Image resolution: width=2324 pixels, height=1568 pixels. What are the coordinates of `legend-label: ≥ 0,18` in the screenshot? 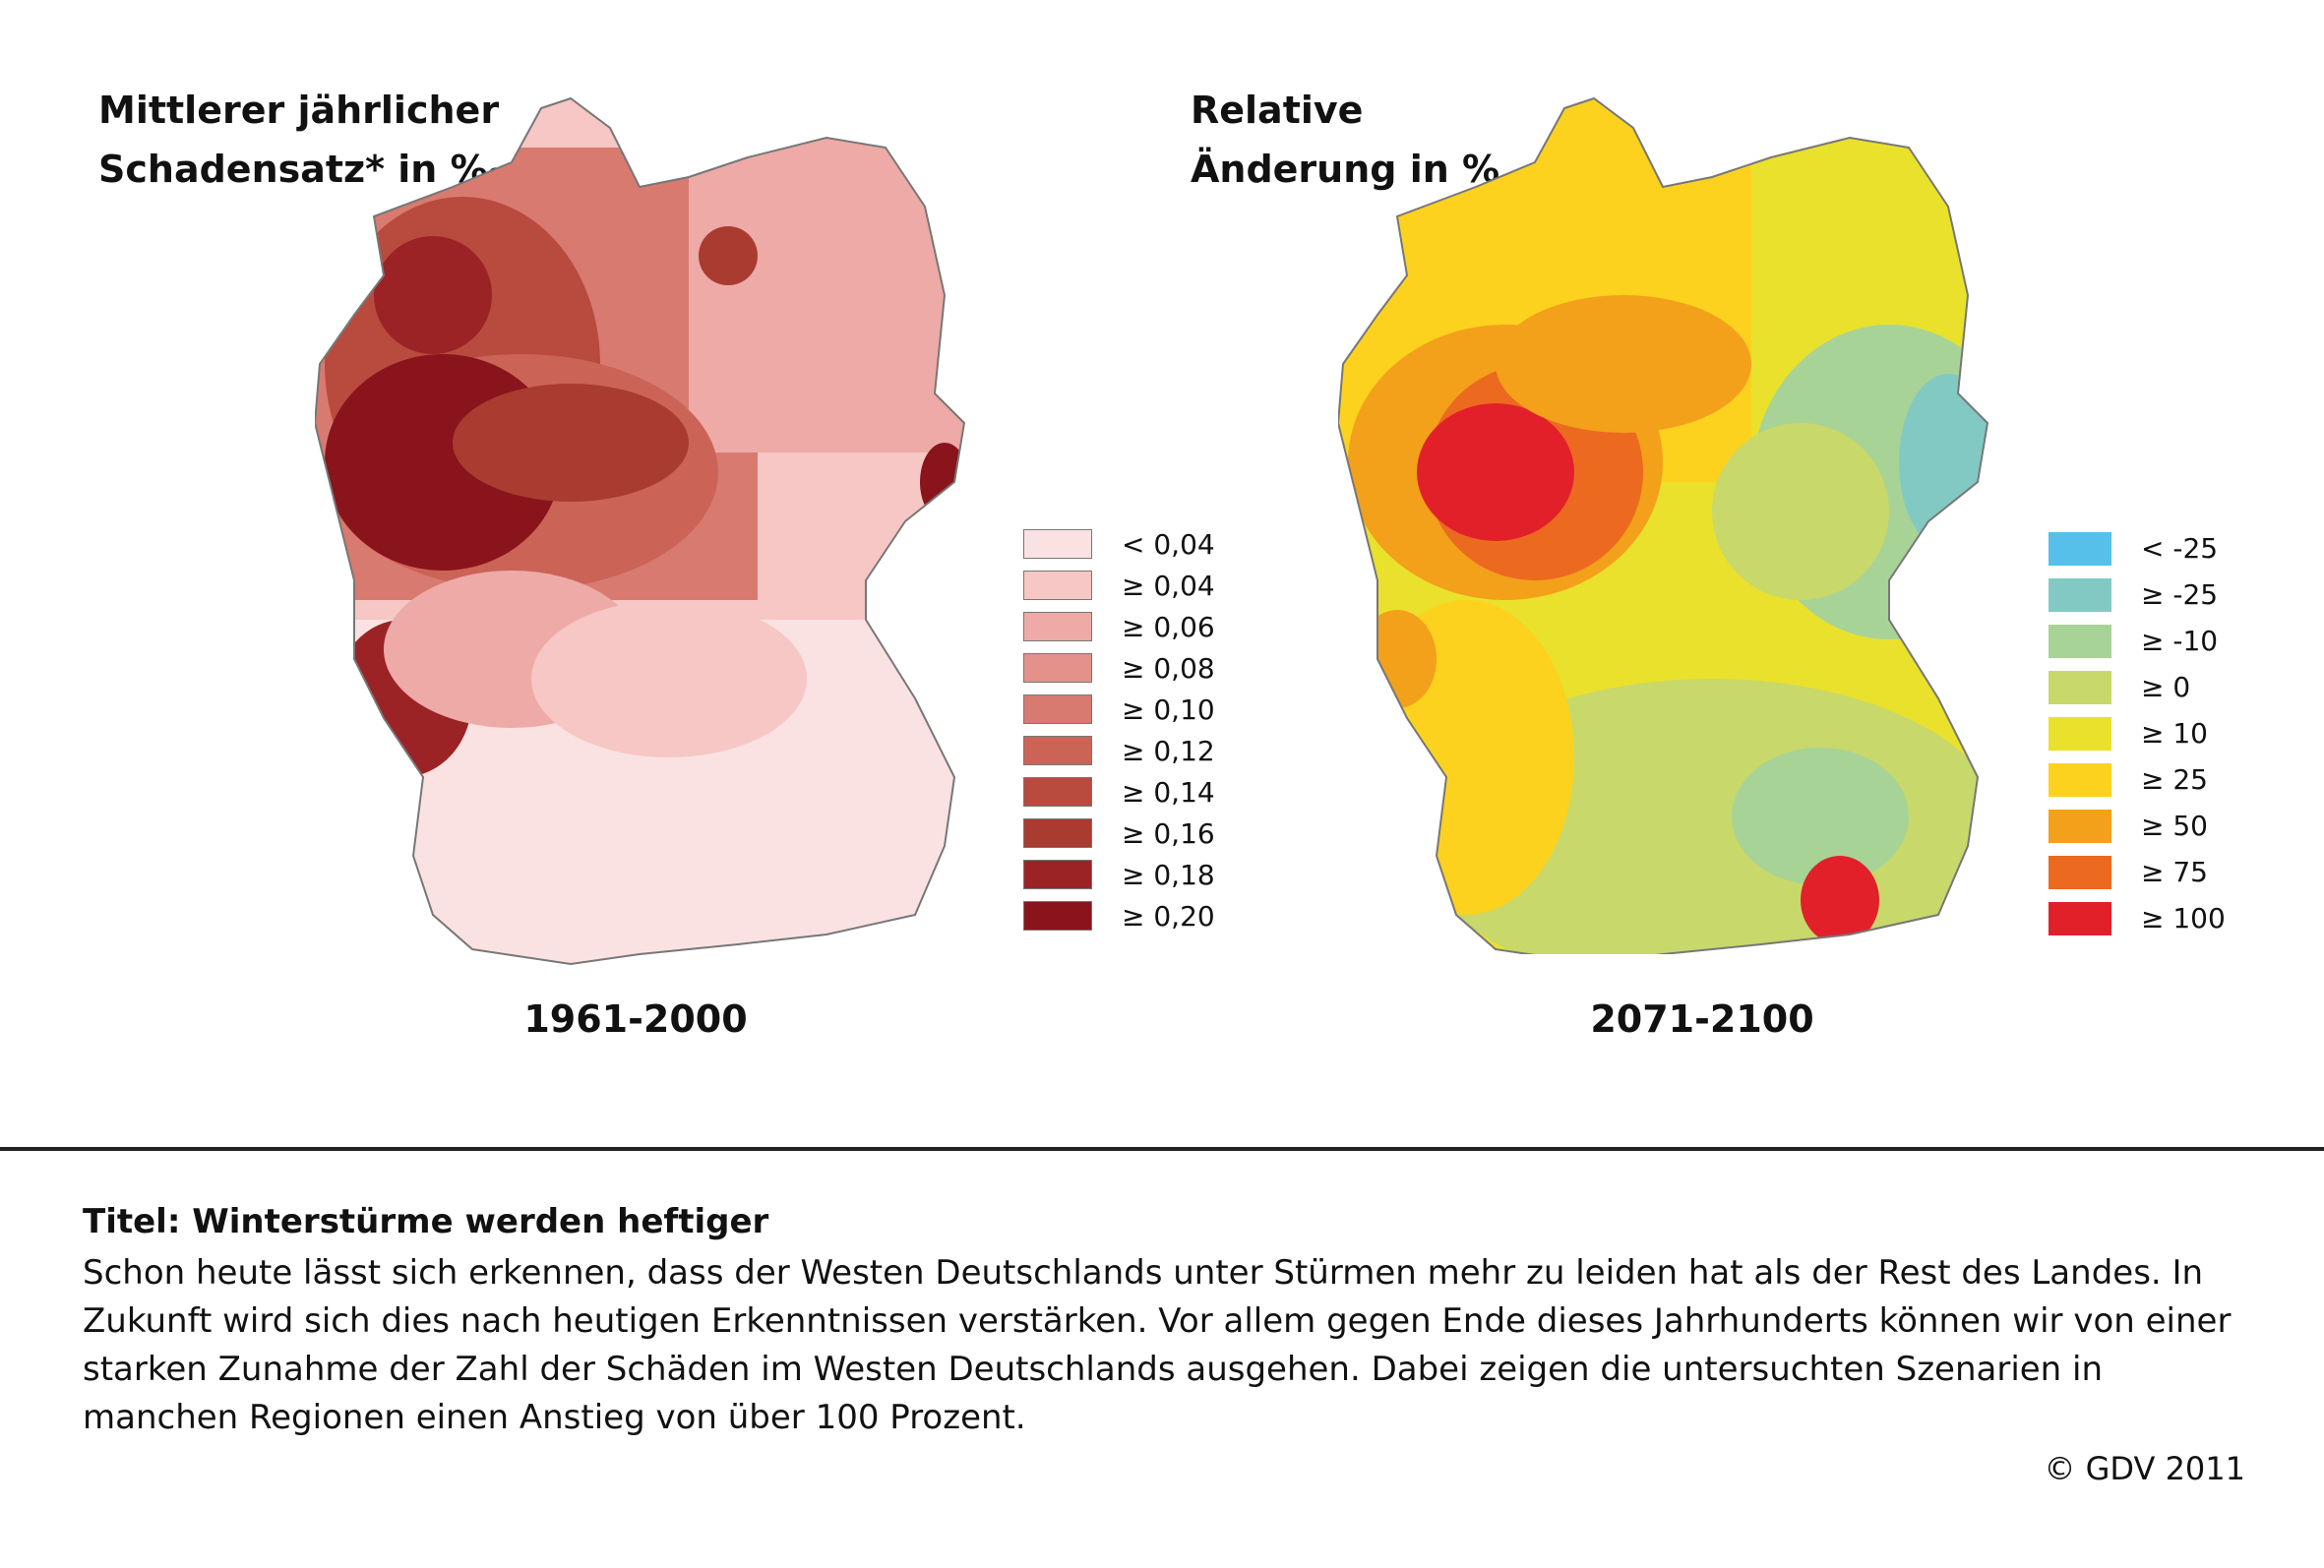 It's located at (1168, 874).